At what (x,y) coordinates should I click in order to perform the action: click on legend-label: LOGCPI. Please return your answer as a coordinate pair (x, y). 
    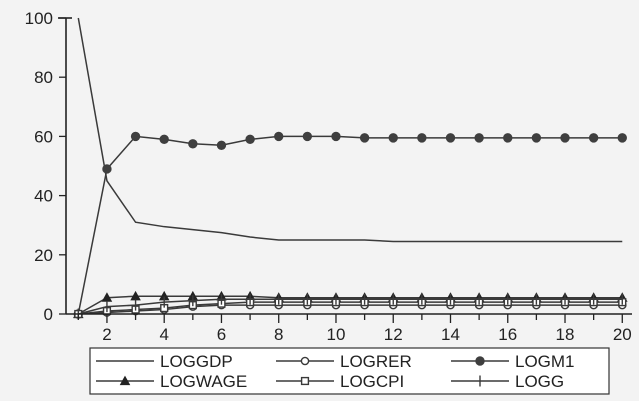
    Looking at the image, I should click on (372, 381).